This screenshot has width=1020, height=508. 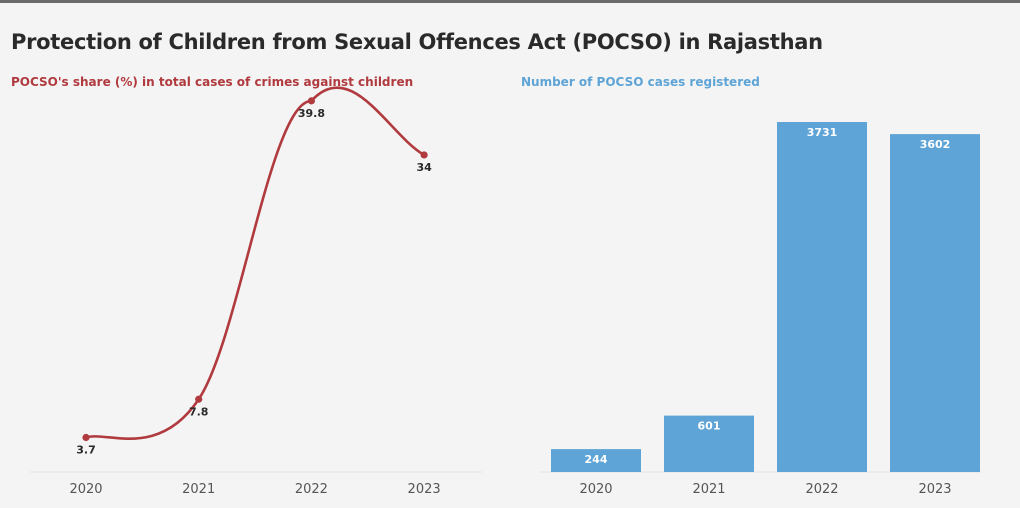 I want to click on bar-data-label-2022: 3731, so click(x=822, y=132).